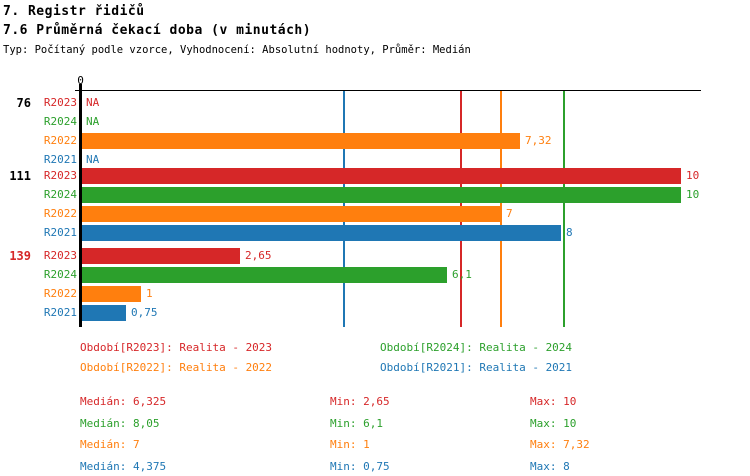 This screenshot has width=750, height=476. What do you see at coordinates (360, 466) in the screenshot?
I see `stat-min-r2021: Min: 0,75` at bounding box center [360, 466].